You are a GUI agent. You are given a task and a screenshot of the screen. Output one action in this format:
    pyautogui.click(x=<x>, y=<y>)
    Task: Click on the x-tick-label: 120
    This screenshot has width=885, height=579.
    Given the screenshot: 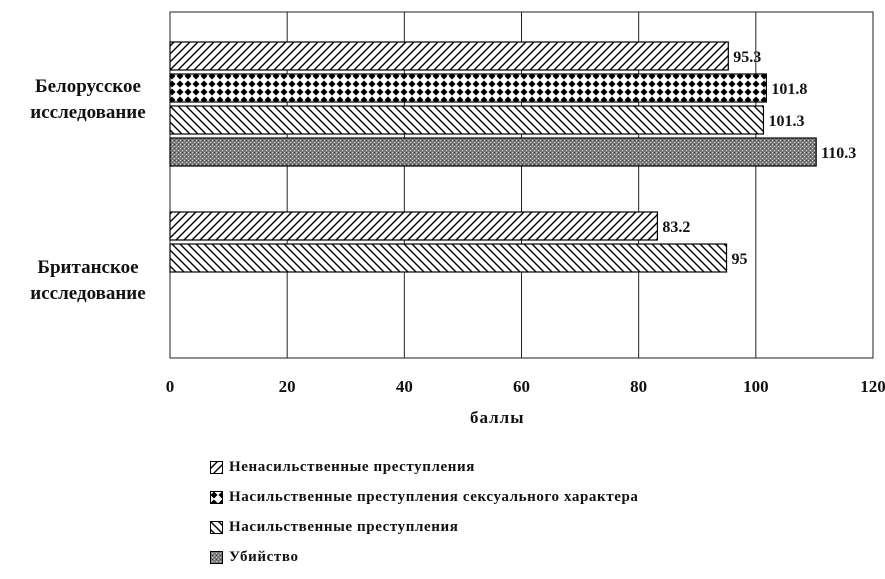 What is the action you would take?
    pyautogui.click(x=872, y=386)
    